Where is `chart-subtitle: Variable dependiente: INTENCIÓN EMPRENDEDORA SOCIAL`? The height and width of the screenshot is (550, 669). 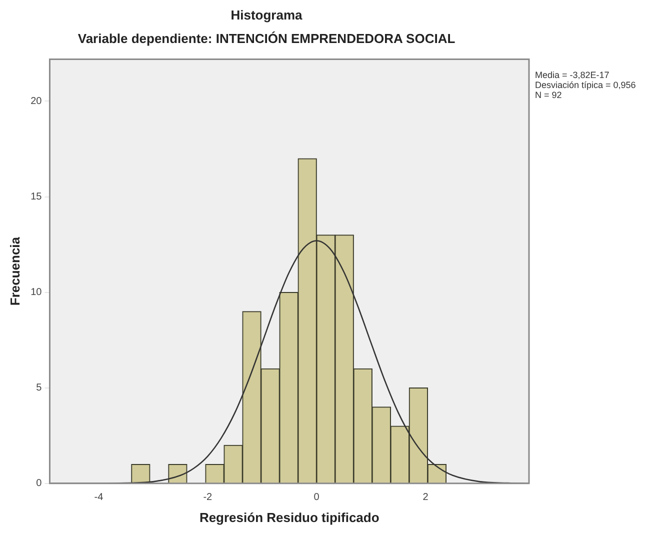 chart-subtitle: Variable dependiente: INTENCIÓN EMPRENDEDORA SOCIAL is located at coordinates (267, 38).